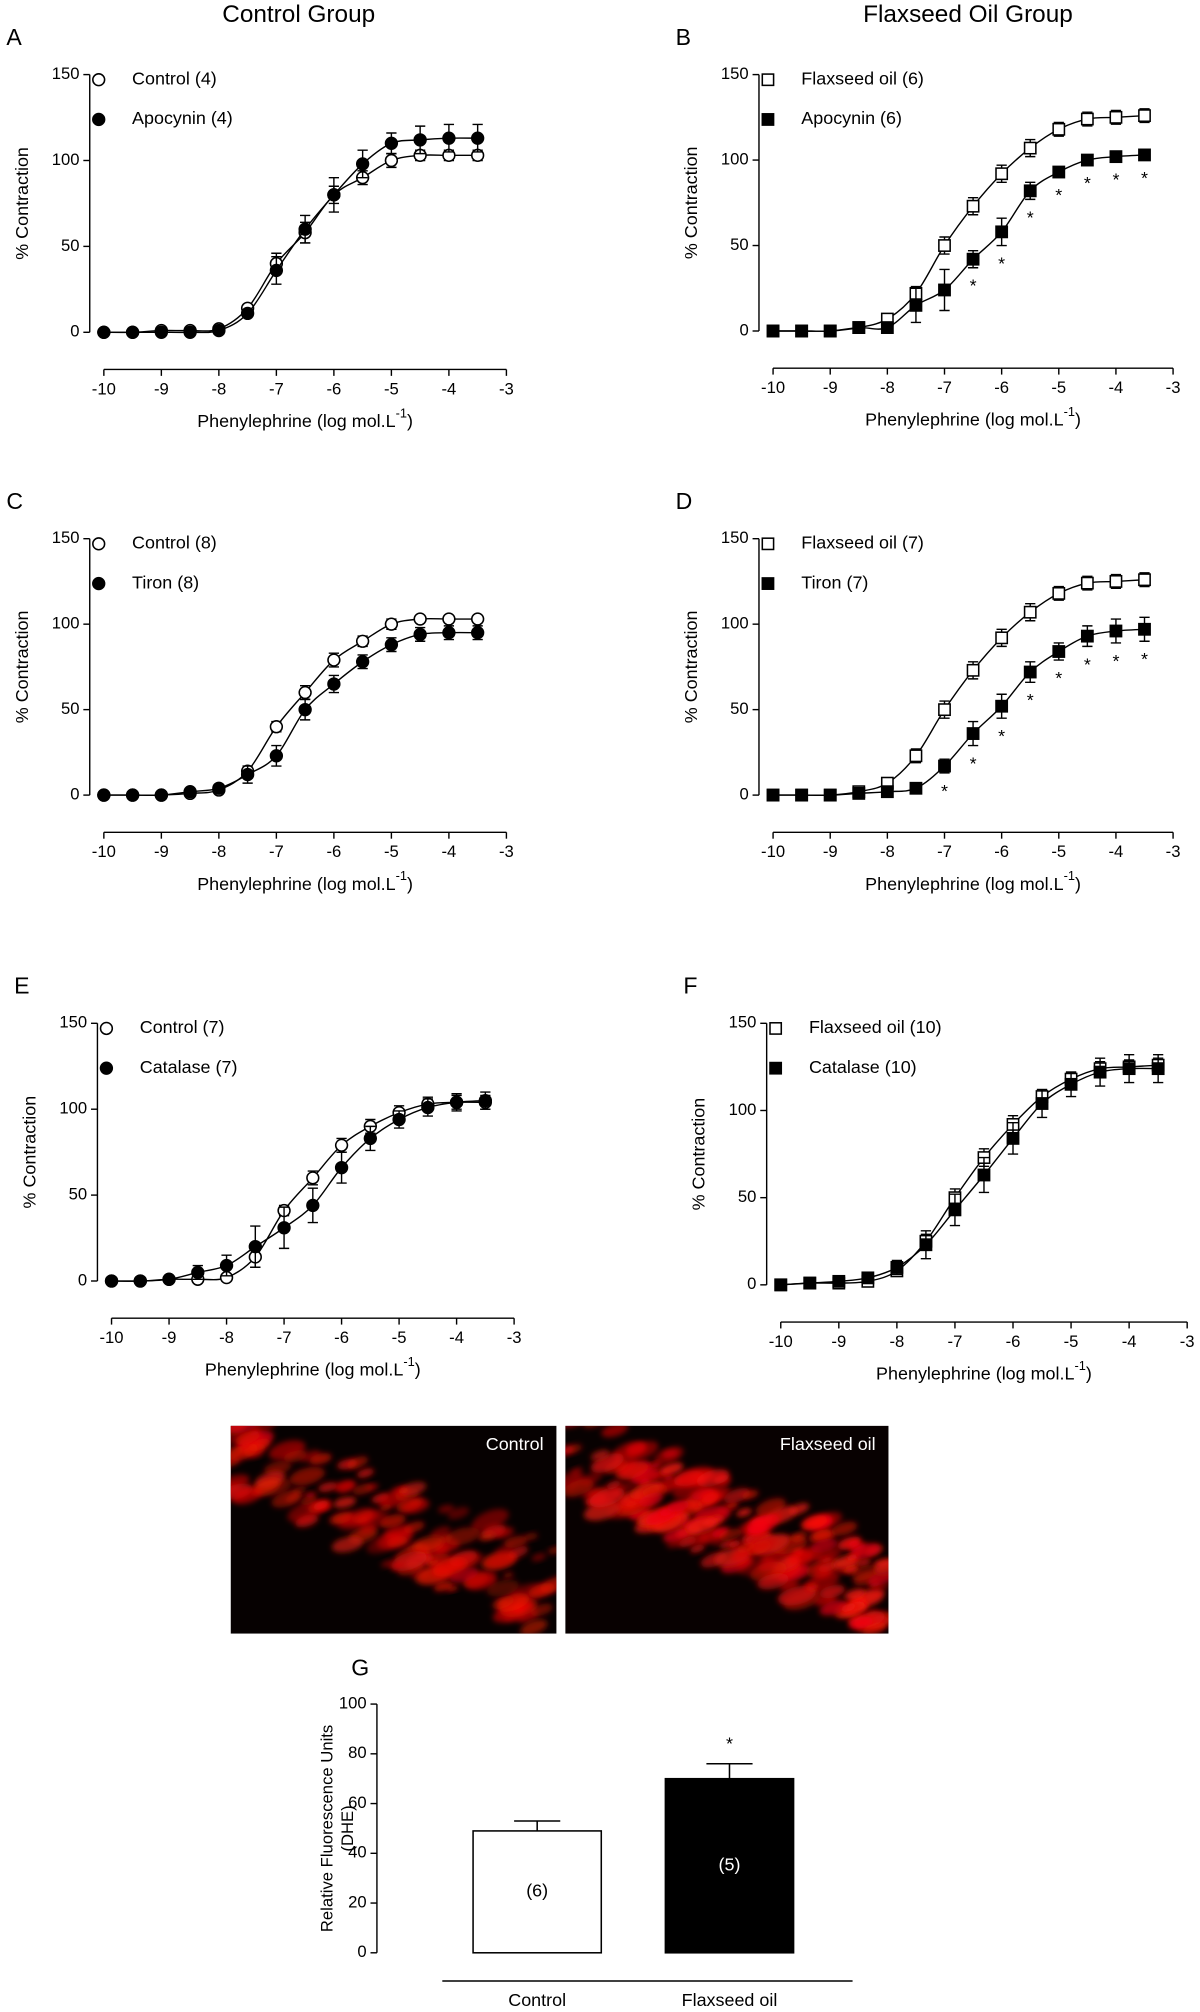  Describe the element at coordinates (863, 1067) in the screenshot. I see `legend-label: Catalase (10)` at that location.